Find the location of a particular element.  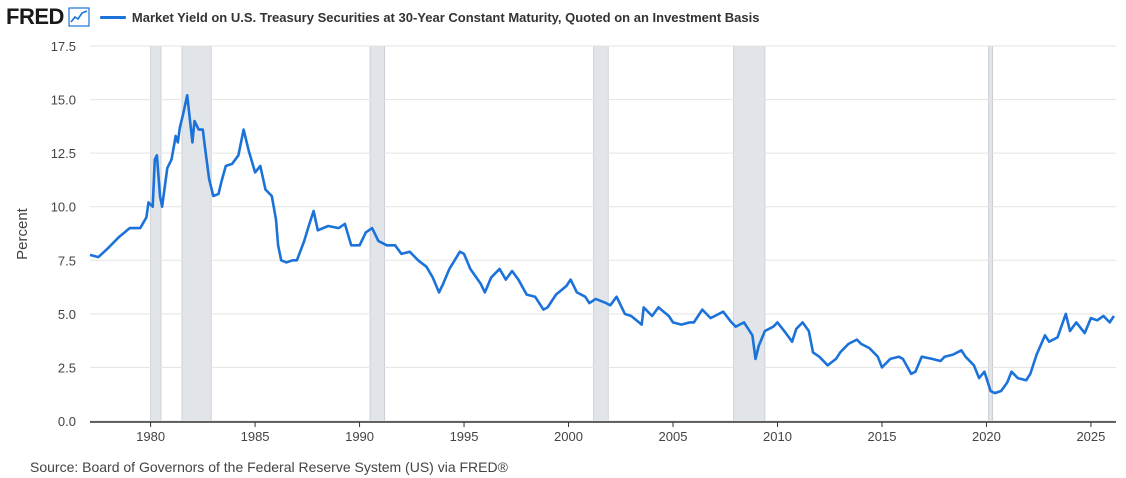

x-tick-label: 2015 is located at coordinates (882, 436).